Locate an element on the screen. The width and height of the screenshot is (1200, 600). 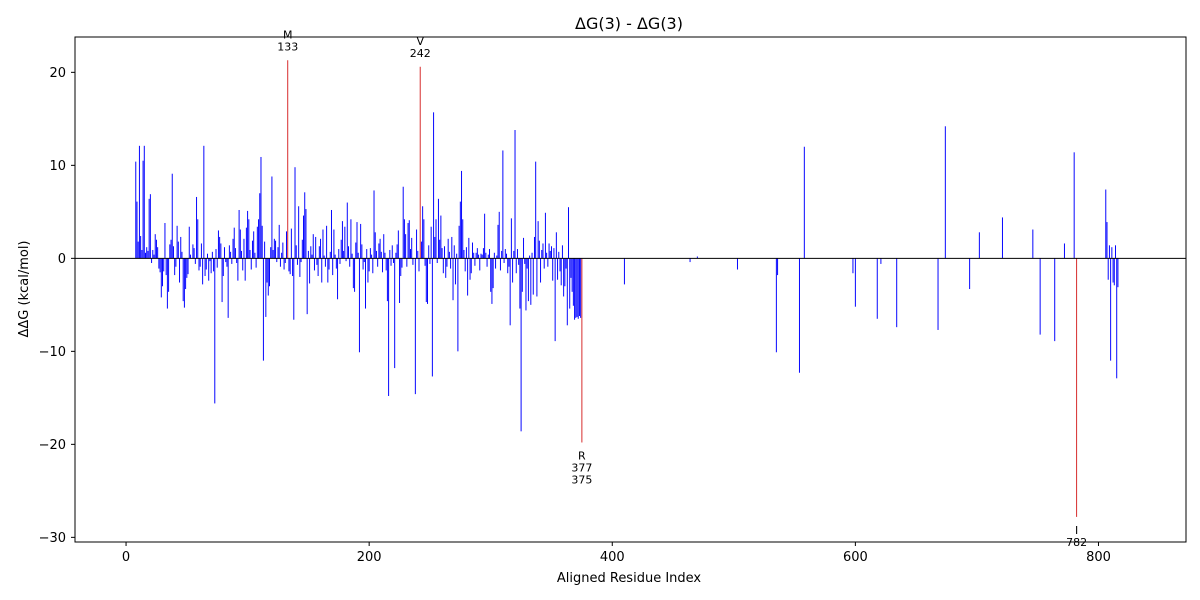
annotation-number2-2: 375 is located at coordinates (581, 479).